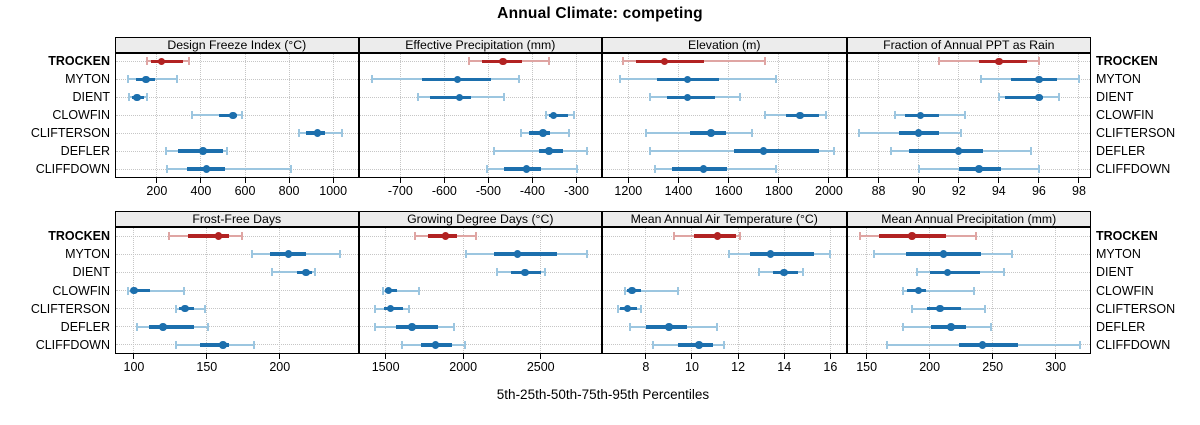 The image size is (1200, 425). Describe the element at coordinates (993, 367) in the screenshot. I see `tick-label: 250` at that location.